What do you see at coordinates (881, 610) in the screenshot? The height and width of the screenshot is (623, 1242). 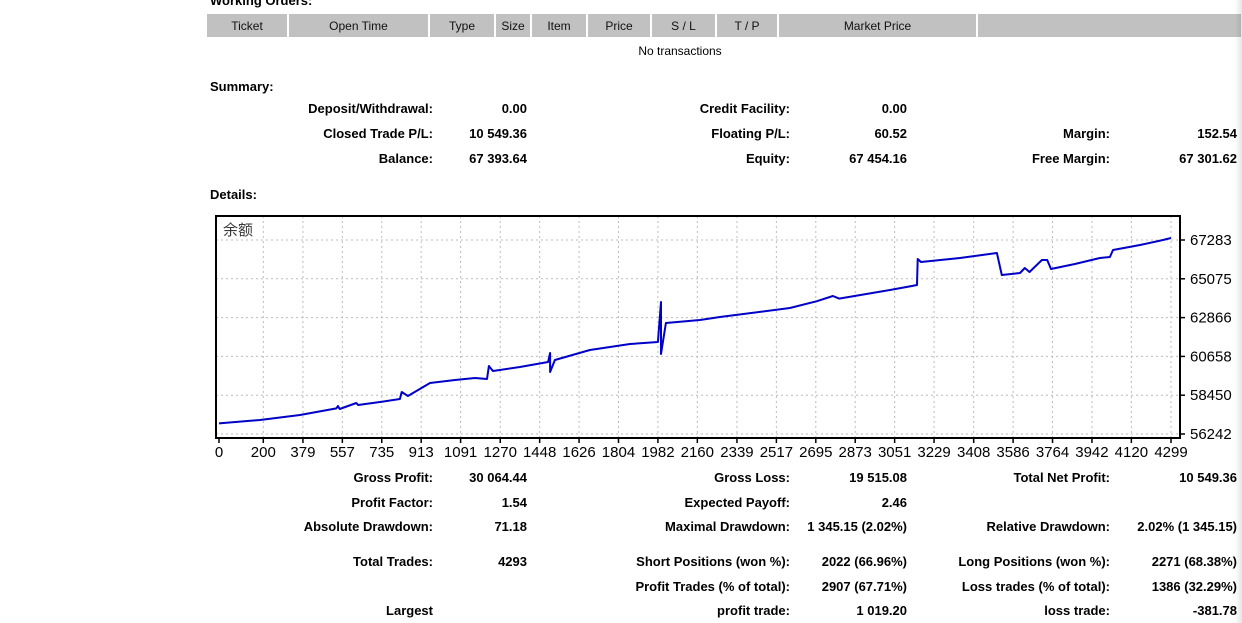 I see `stat-value: 1 019.20` at bounding box center [881, 610].